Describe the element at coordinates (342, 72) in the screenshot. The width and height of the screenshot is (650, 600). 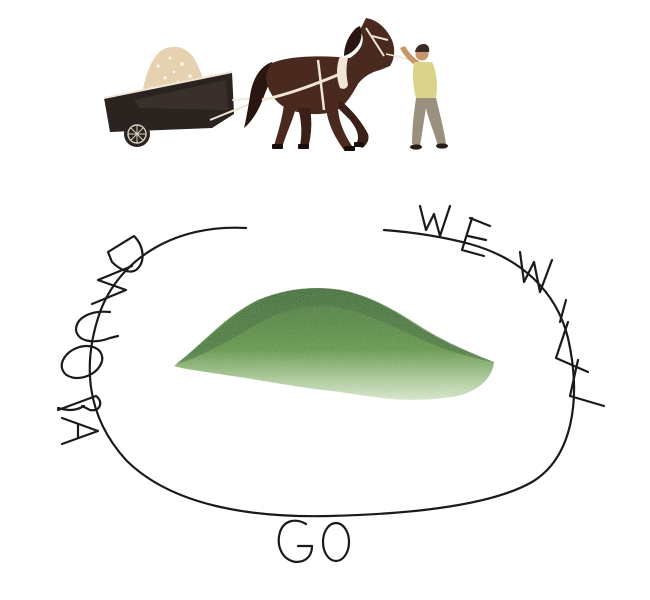
I see `horse-harness-collar` at that location.